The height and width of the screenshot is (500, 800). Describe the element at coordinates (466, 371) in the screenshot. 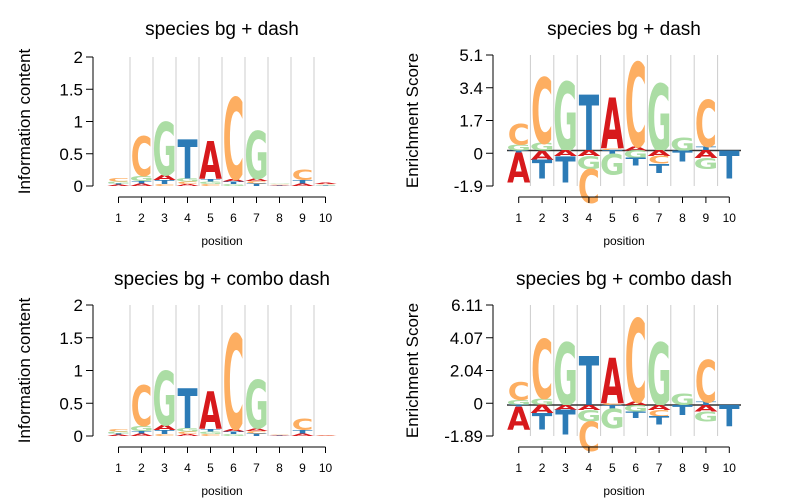

I see `y-tick-label: 2.04` at that location.